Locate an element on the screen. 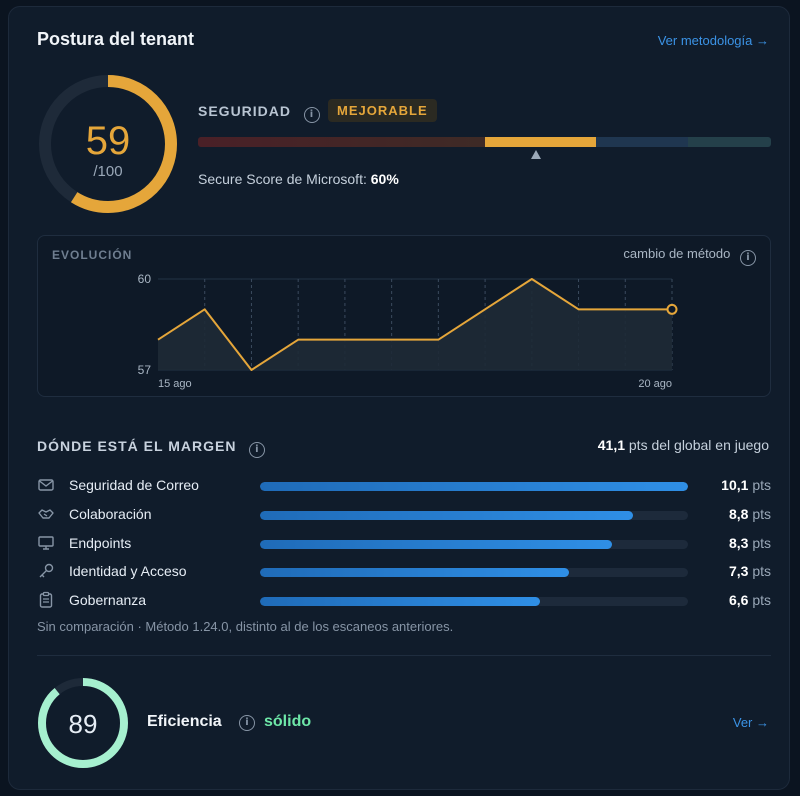  margin-row-value: 6,6 pts is located at coordinates (750, 600).